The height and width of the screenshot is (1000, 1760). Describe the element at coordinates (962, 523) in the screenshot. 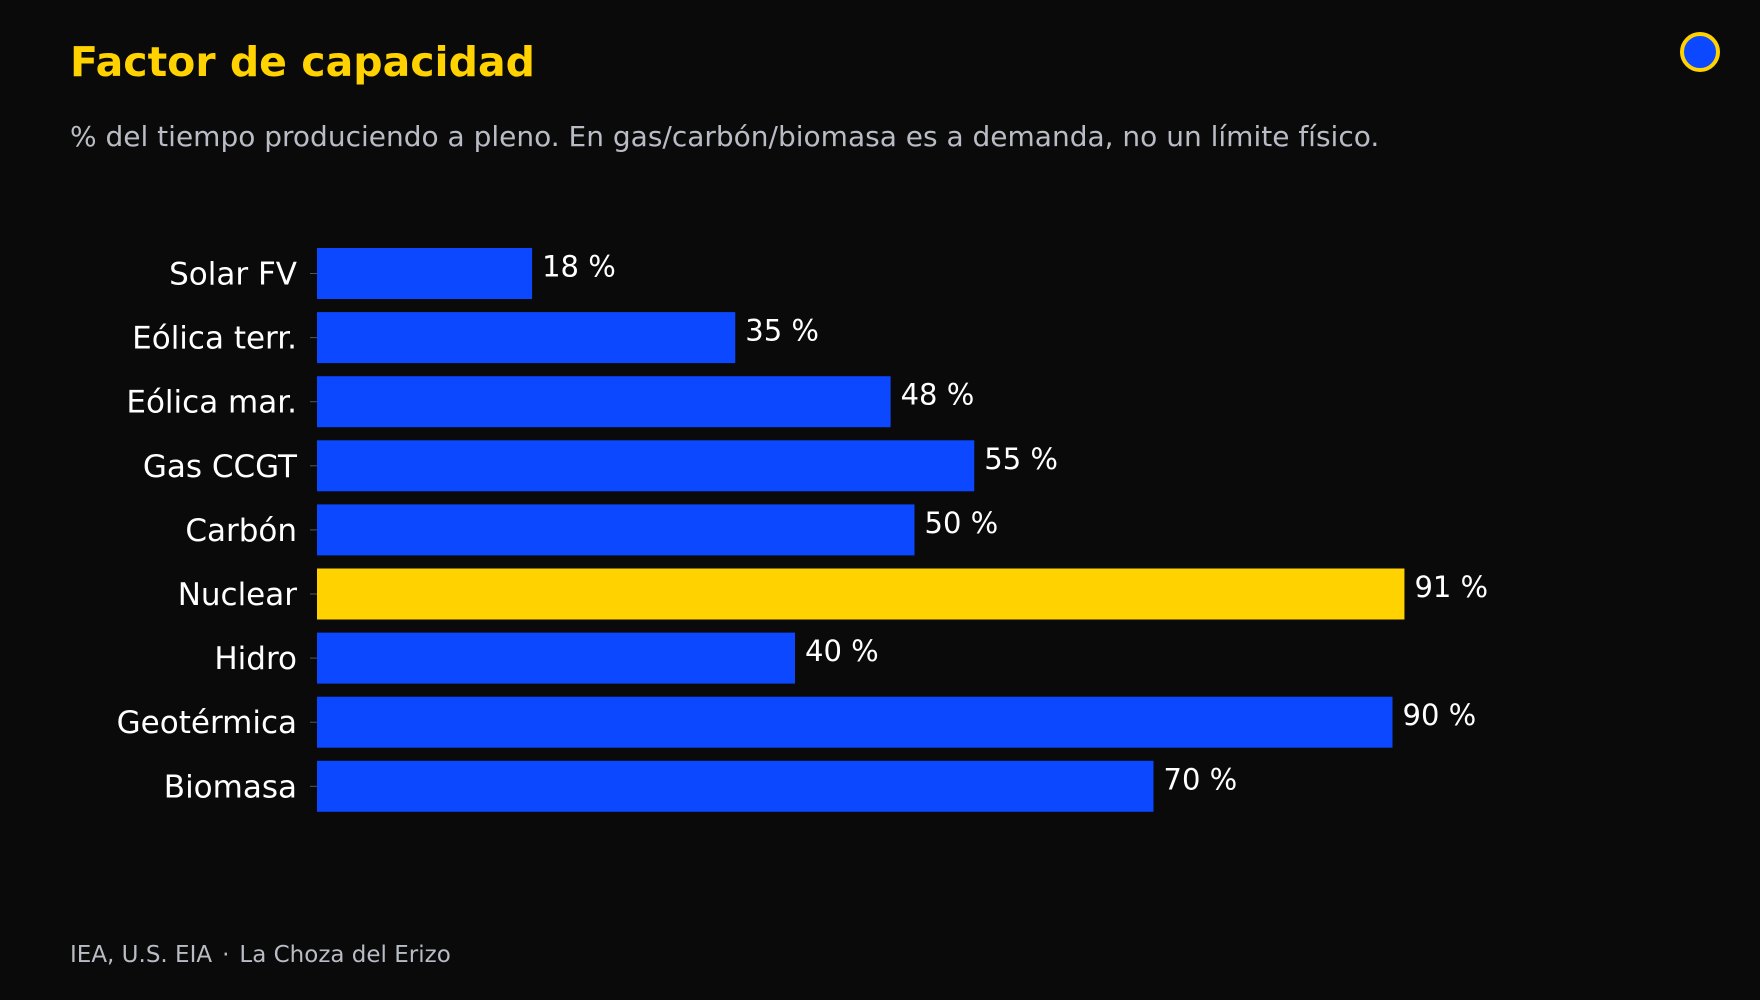

I see `value-label-carbon: 50 %` at that location.